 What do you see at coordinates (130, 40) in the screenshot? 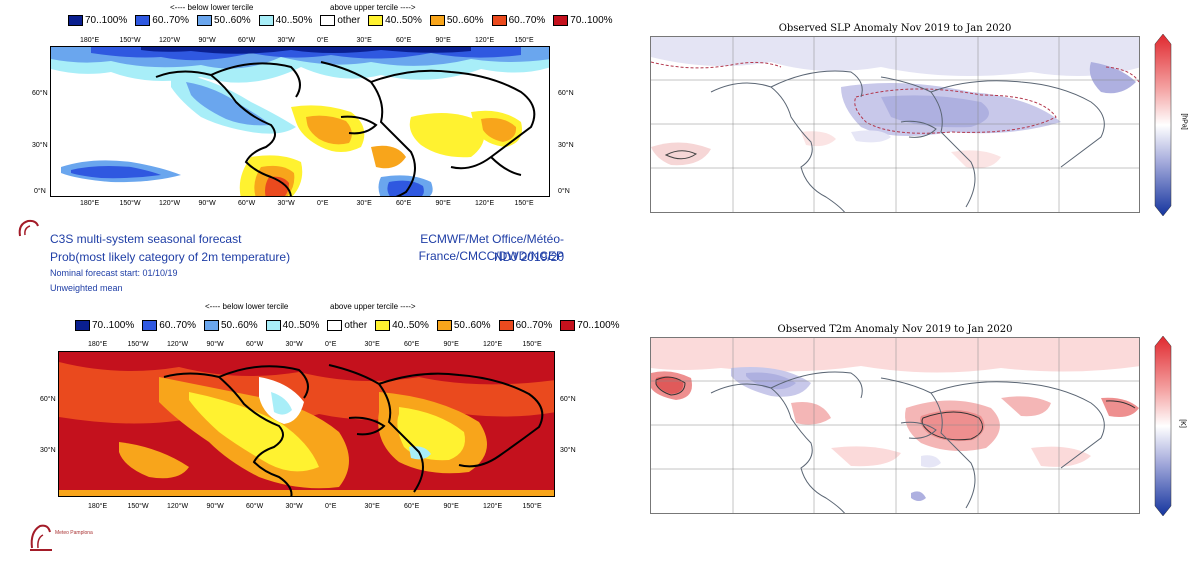
I see `lon-tick-label: 150°W` at bounding box center [130, 40].